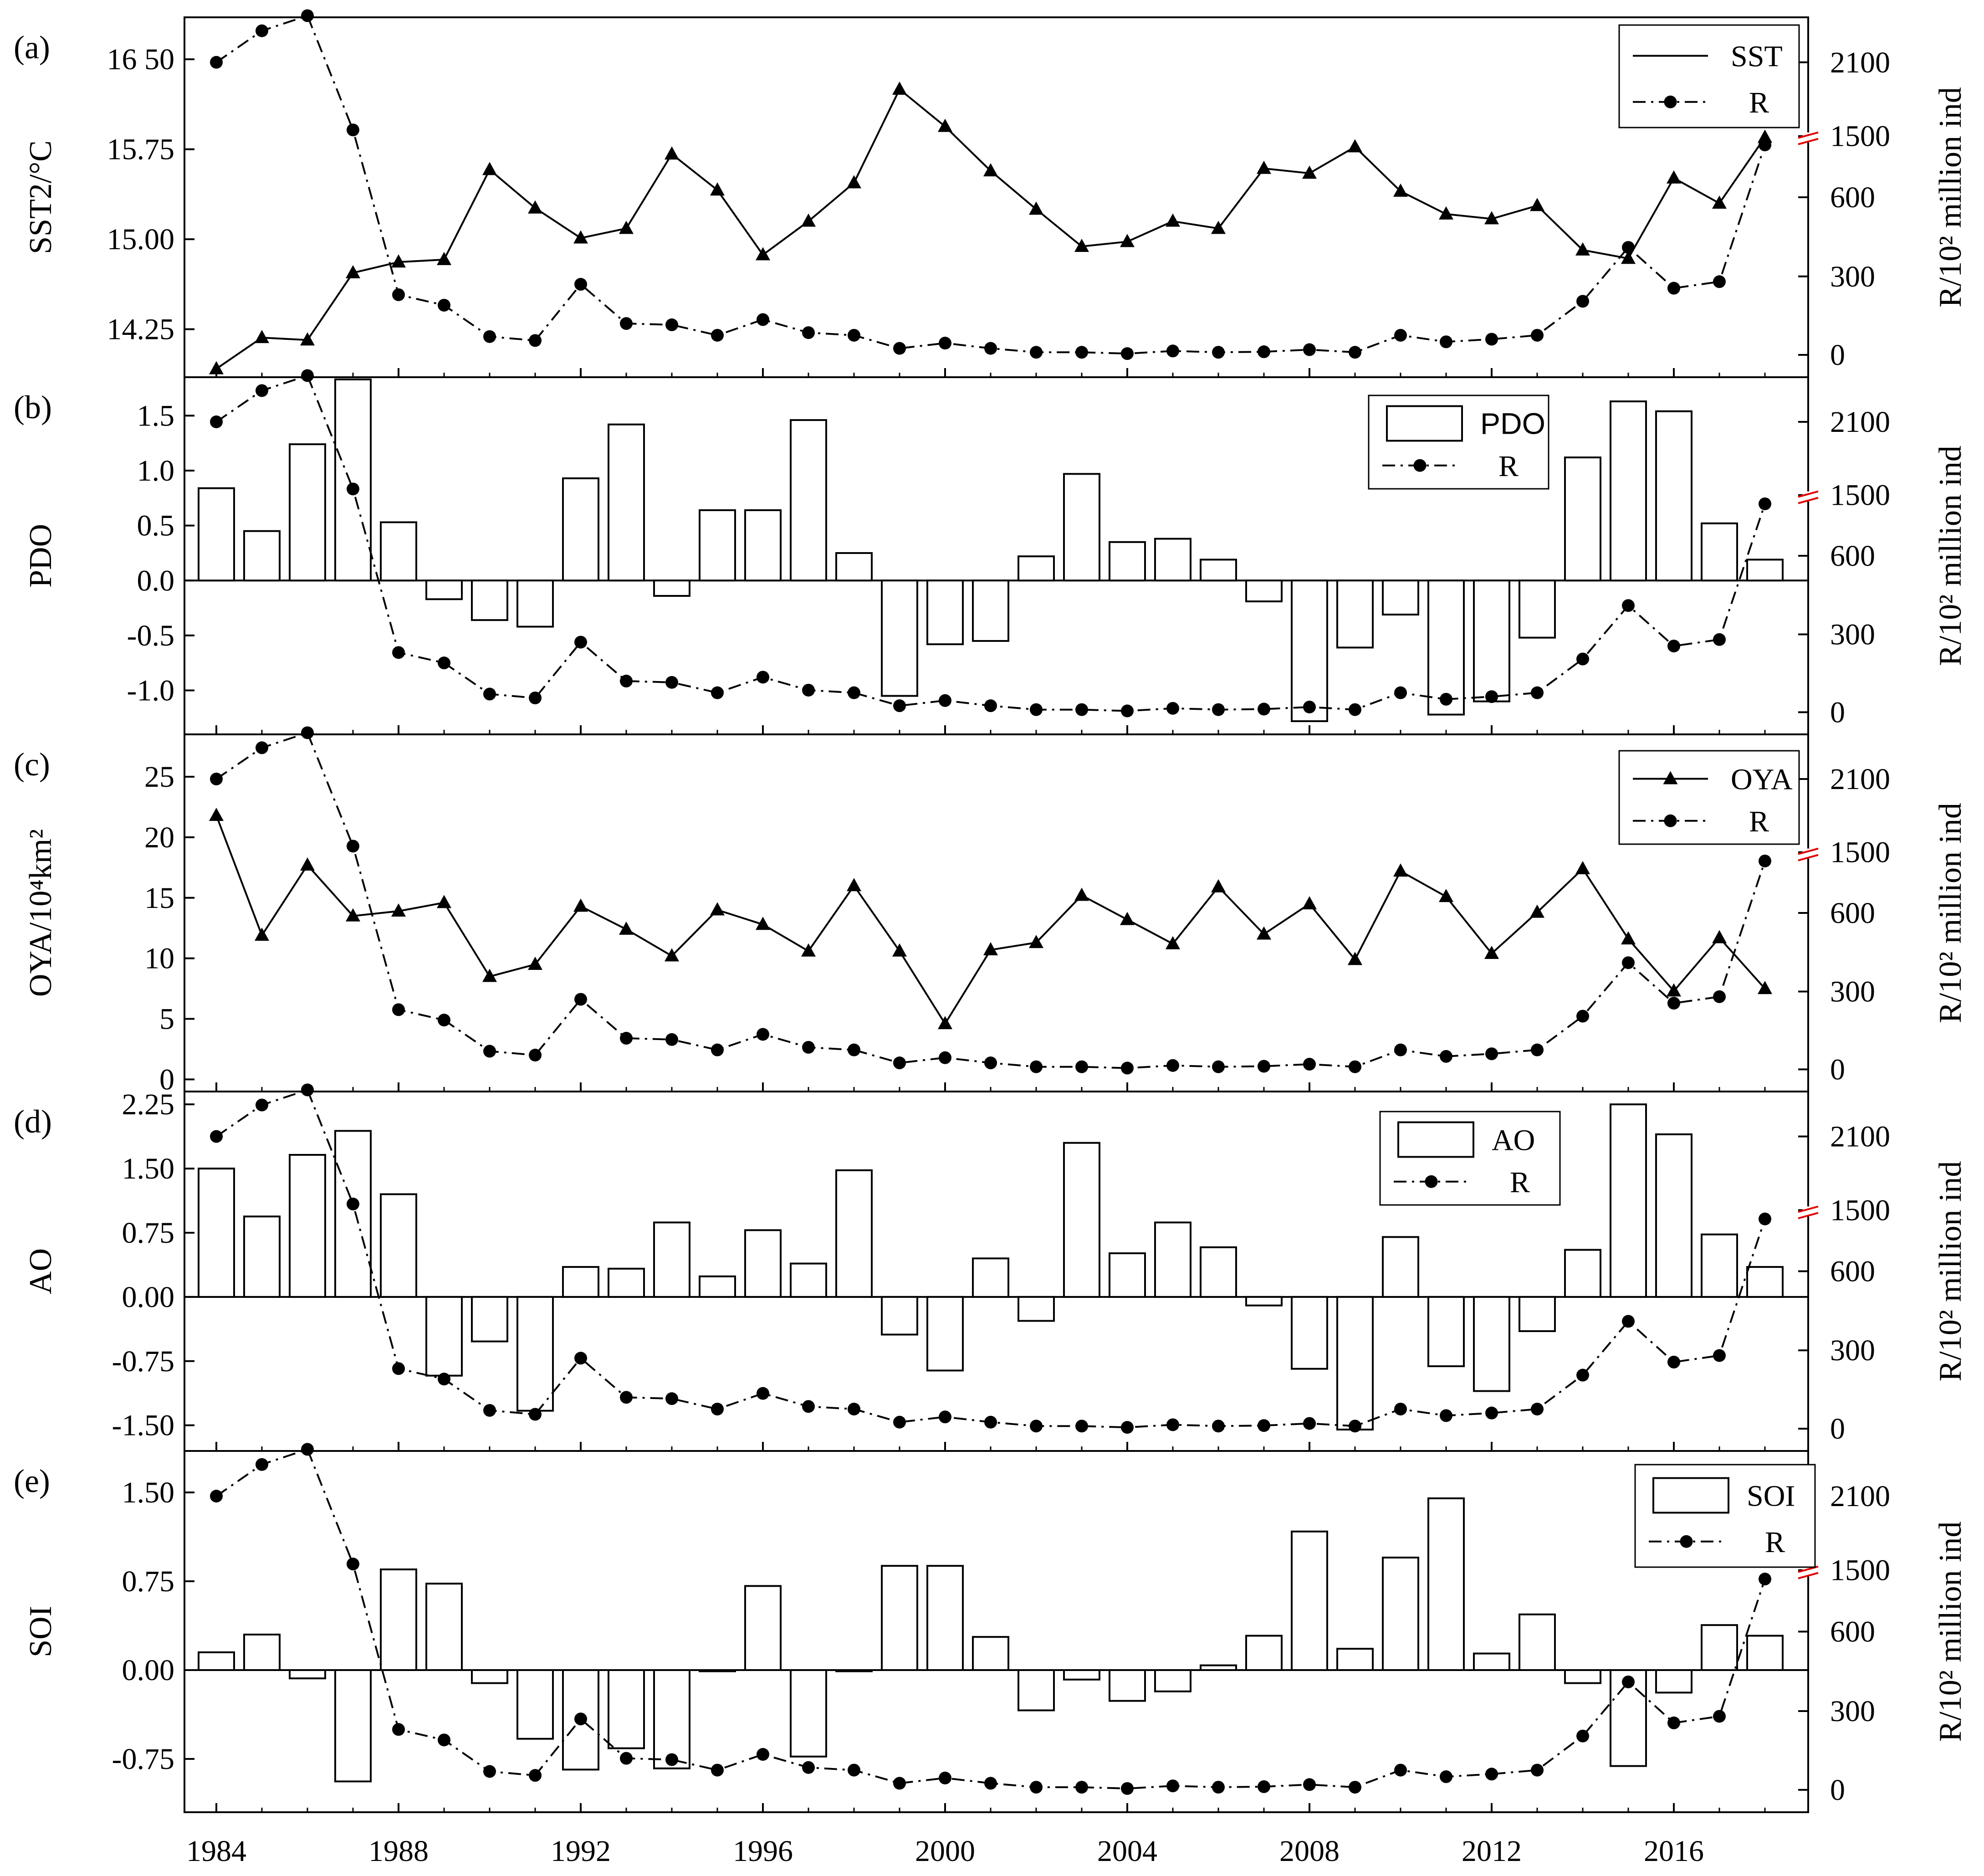 This screenshot has width=1984, height=1876. What do you see at coordinates (159, 898) in the screenshot?
I see `left-ytick-label: 15` at bounding box center [159, 898].